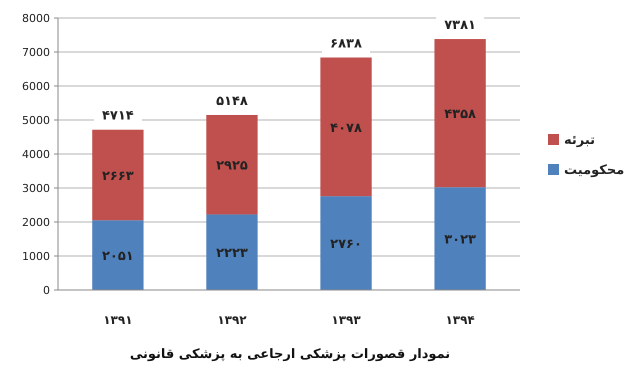 This screenshot has height=376, width=640. I want to click on data-label: ۲۰۵۱, so click(118, 256).